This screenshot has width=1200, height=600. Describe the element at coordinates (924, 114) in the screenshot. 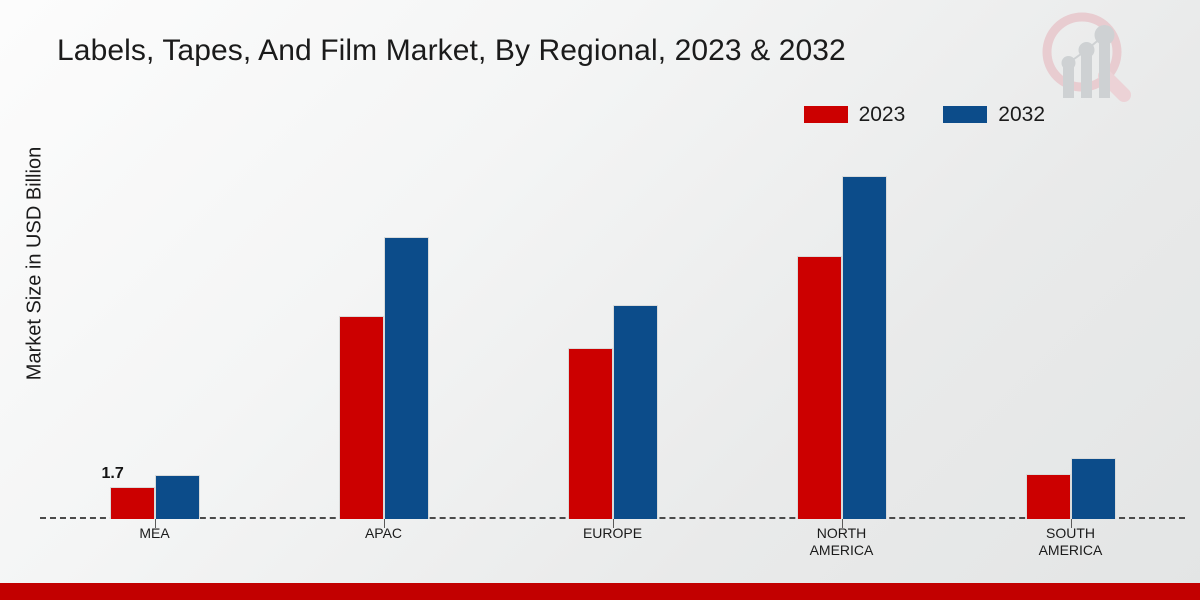

I see `chart-legend: 2023 2032` at that location.